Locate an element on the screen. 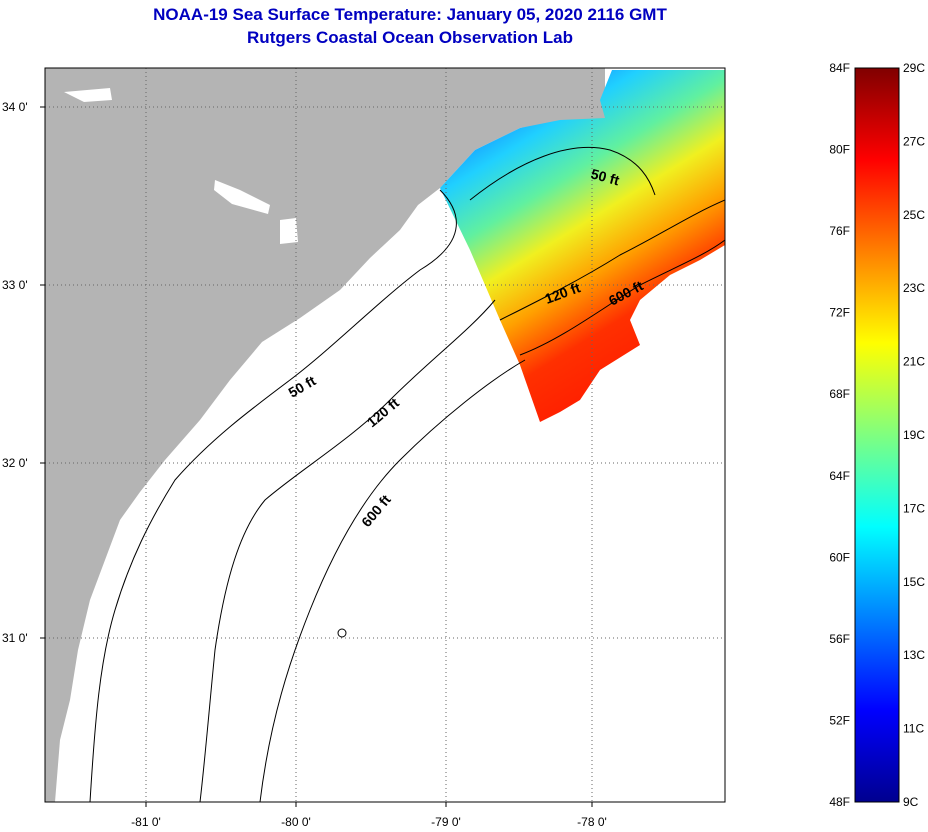  colorbar-c-label: 15C is located at coordinates (914, 582).